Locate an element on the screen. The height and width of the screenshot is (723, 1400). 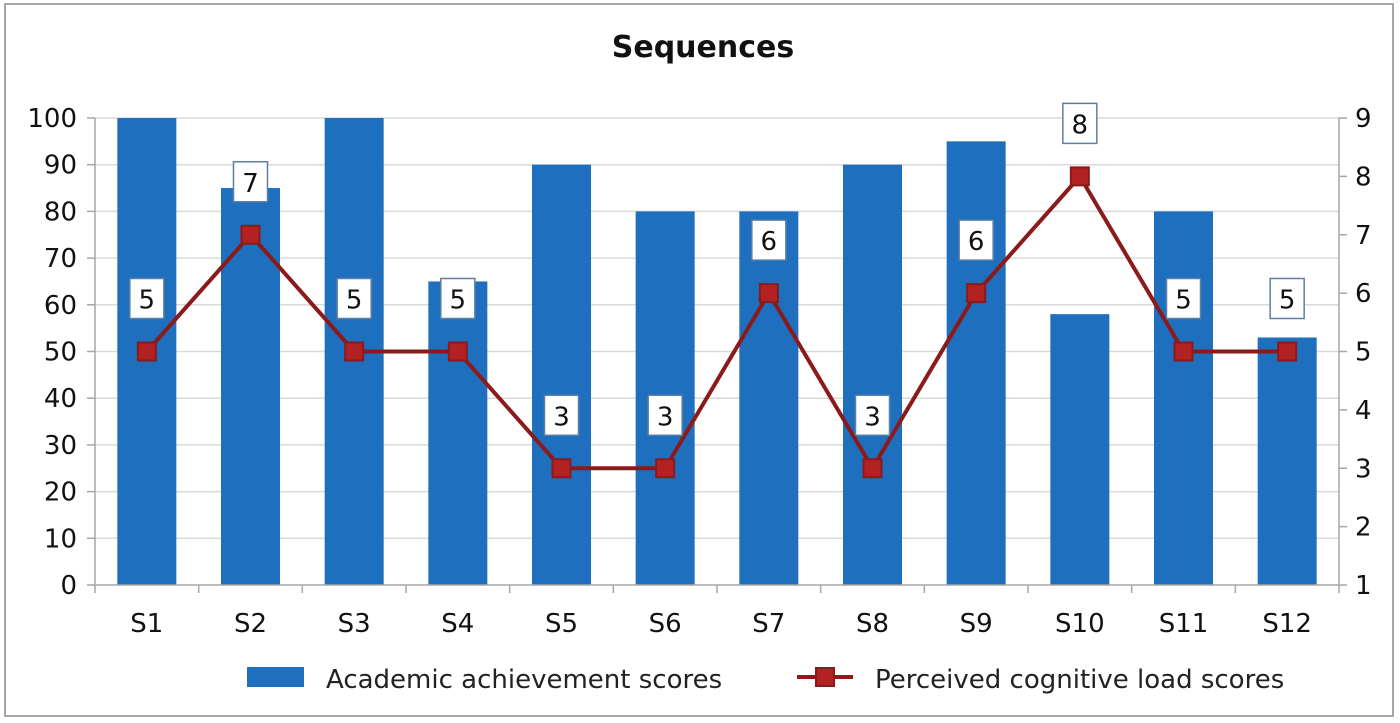
y-left-tick-label: 30 is located at coordinates (60, 446).